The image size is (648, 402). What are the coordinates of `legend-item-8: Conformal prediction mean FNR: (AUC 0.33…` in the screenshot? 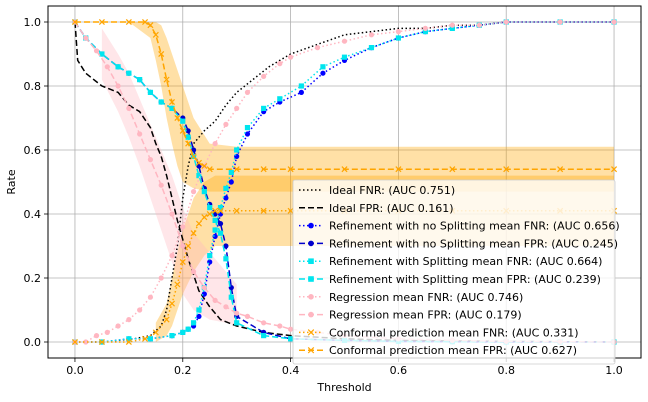 It's located at (439, 332).